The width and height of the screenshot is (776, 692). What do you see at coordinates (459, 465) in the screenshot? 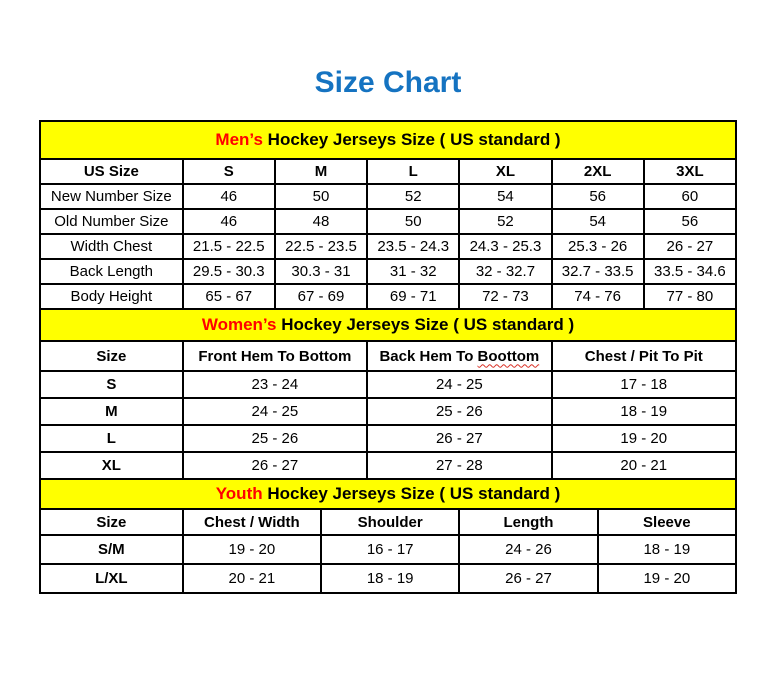
I see `cell: 27 - 28` at bounding box center [459, 465].